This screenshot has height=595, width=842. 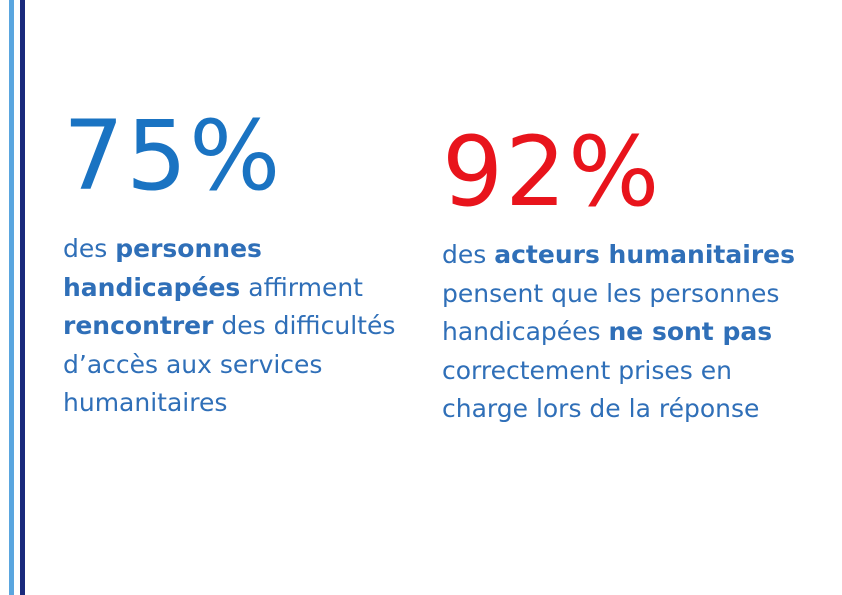 I want to click on desc-left-part-4: rencontrer, so click(x=138, y=325).